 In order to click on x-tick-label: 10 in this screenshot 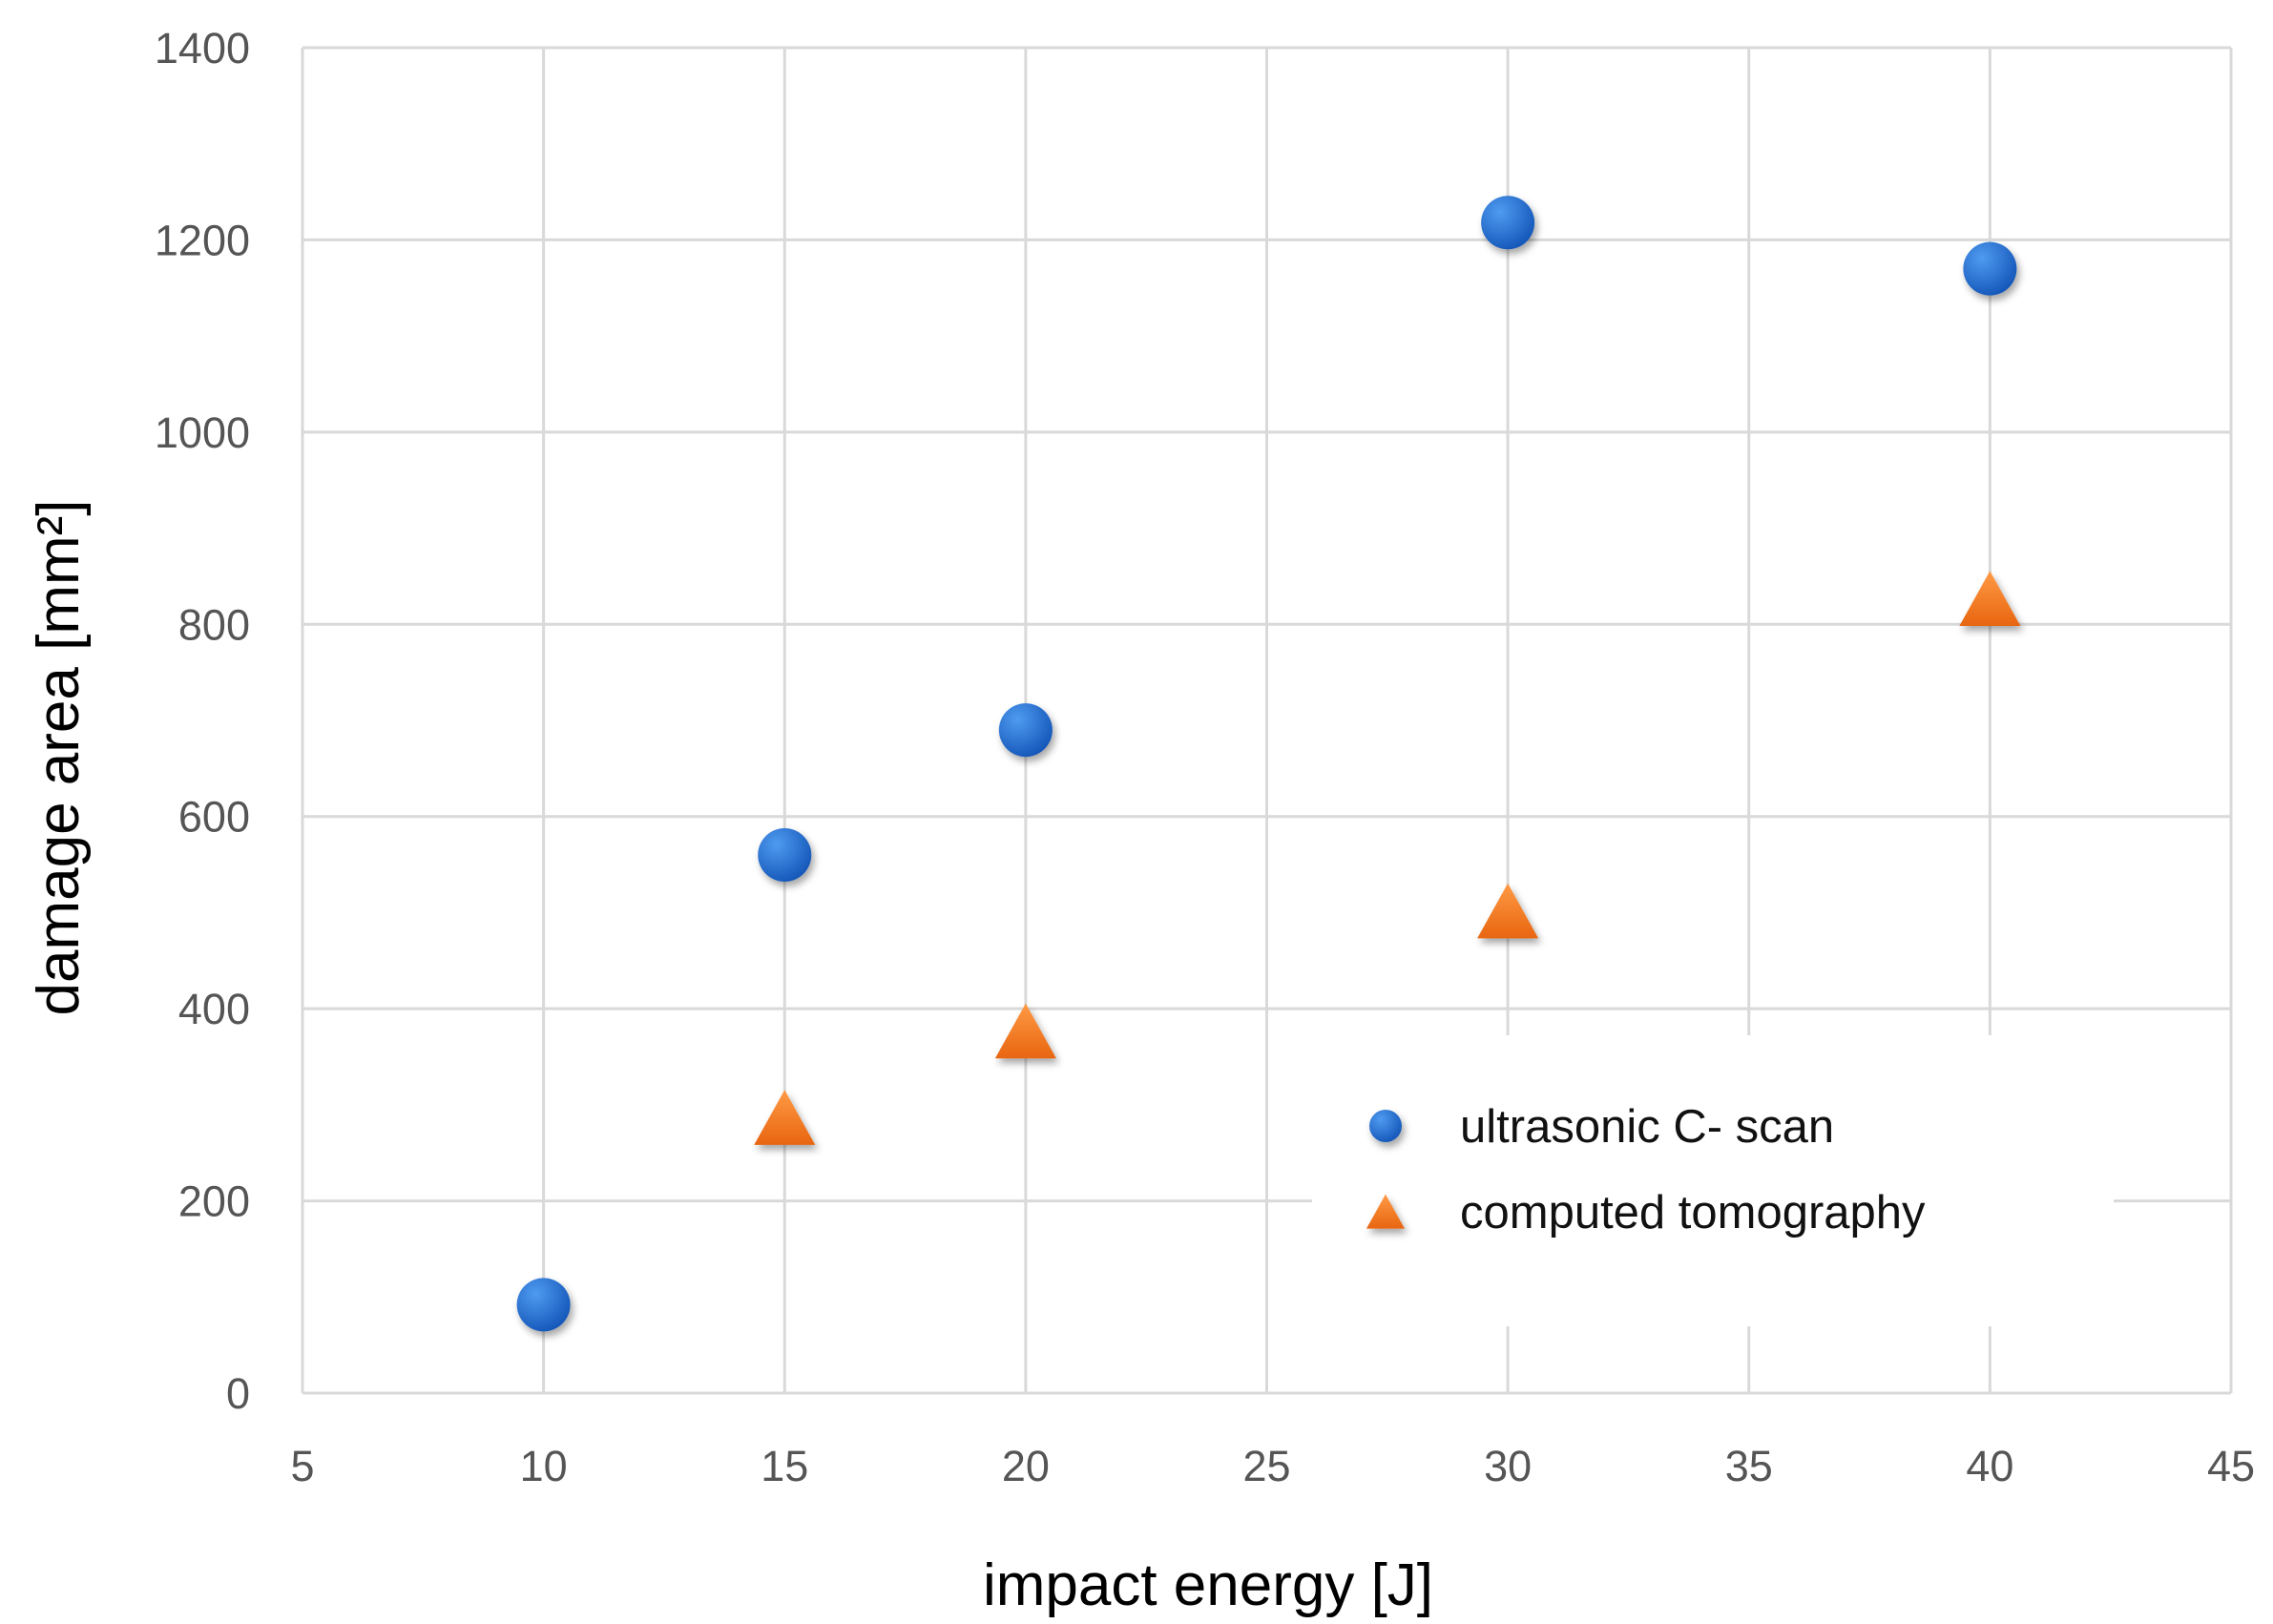, I will do `click(544, 1466)`.